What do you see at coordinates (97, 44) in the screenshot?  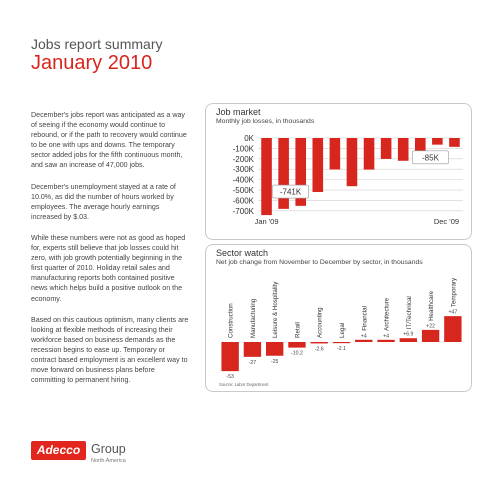 I see `page-title: Jobs report summary` at bounding box center [97, 44].